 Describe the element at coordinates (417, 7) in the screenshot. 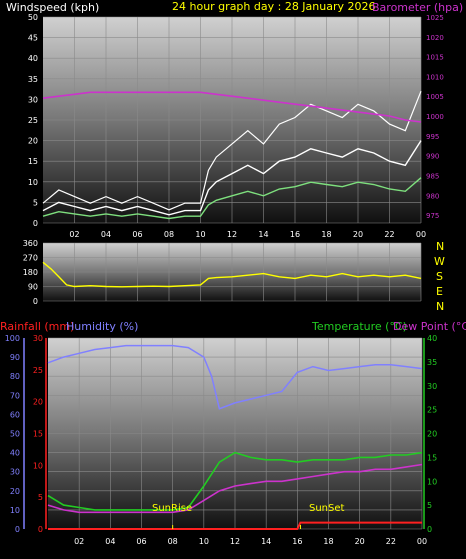

I see `barometer-axis-label: Barometer (hpa)` at that location.